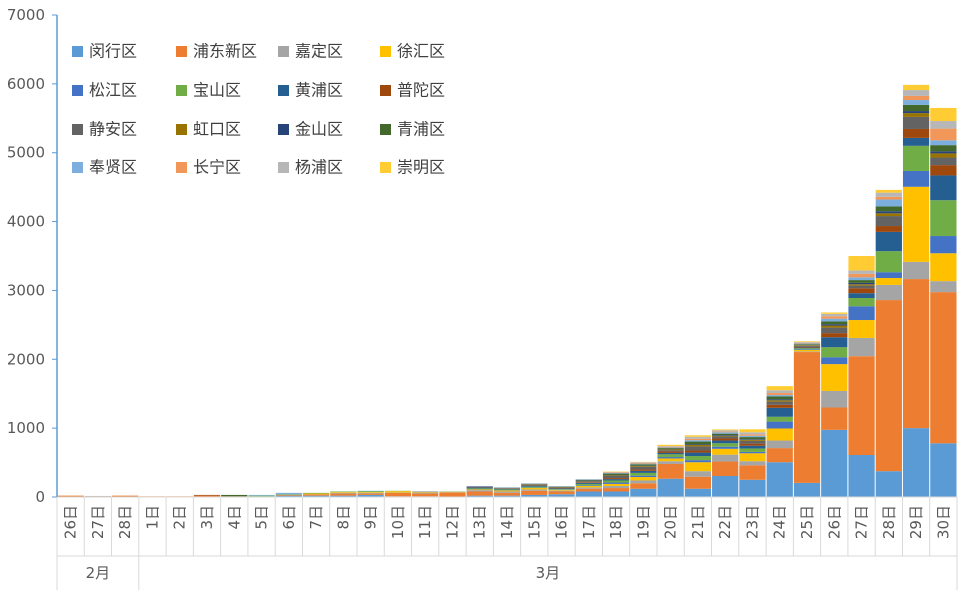 The width and height of the screenshot is (960, 590). Describe the element at coordinates (319, 51) in the screenshot. I see `legend-label: 嘉定区` at that location.